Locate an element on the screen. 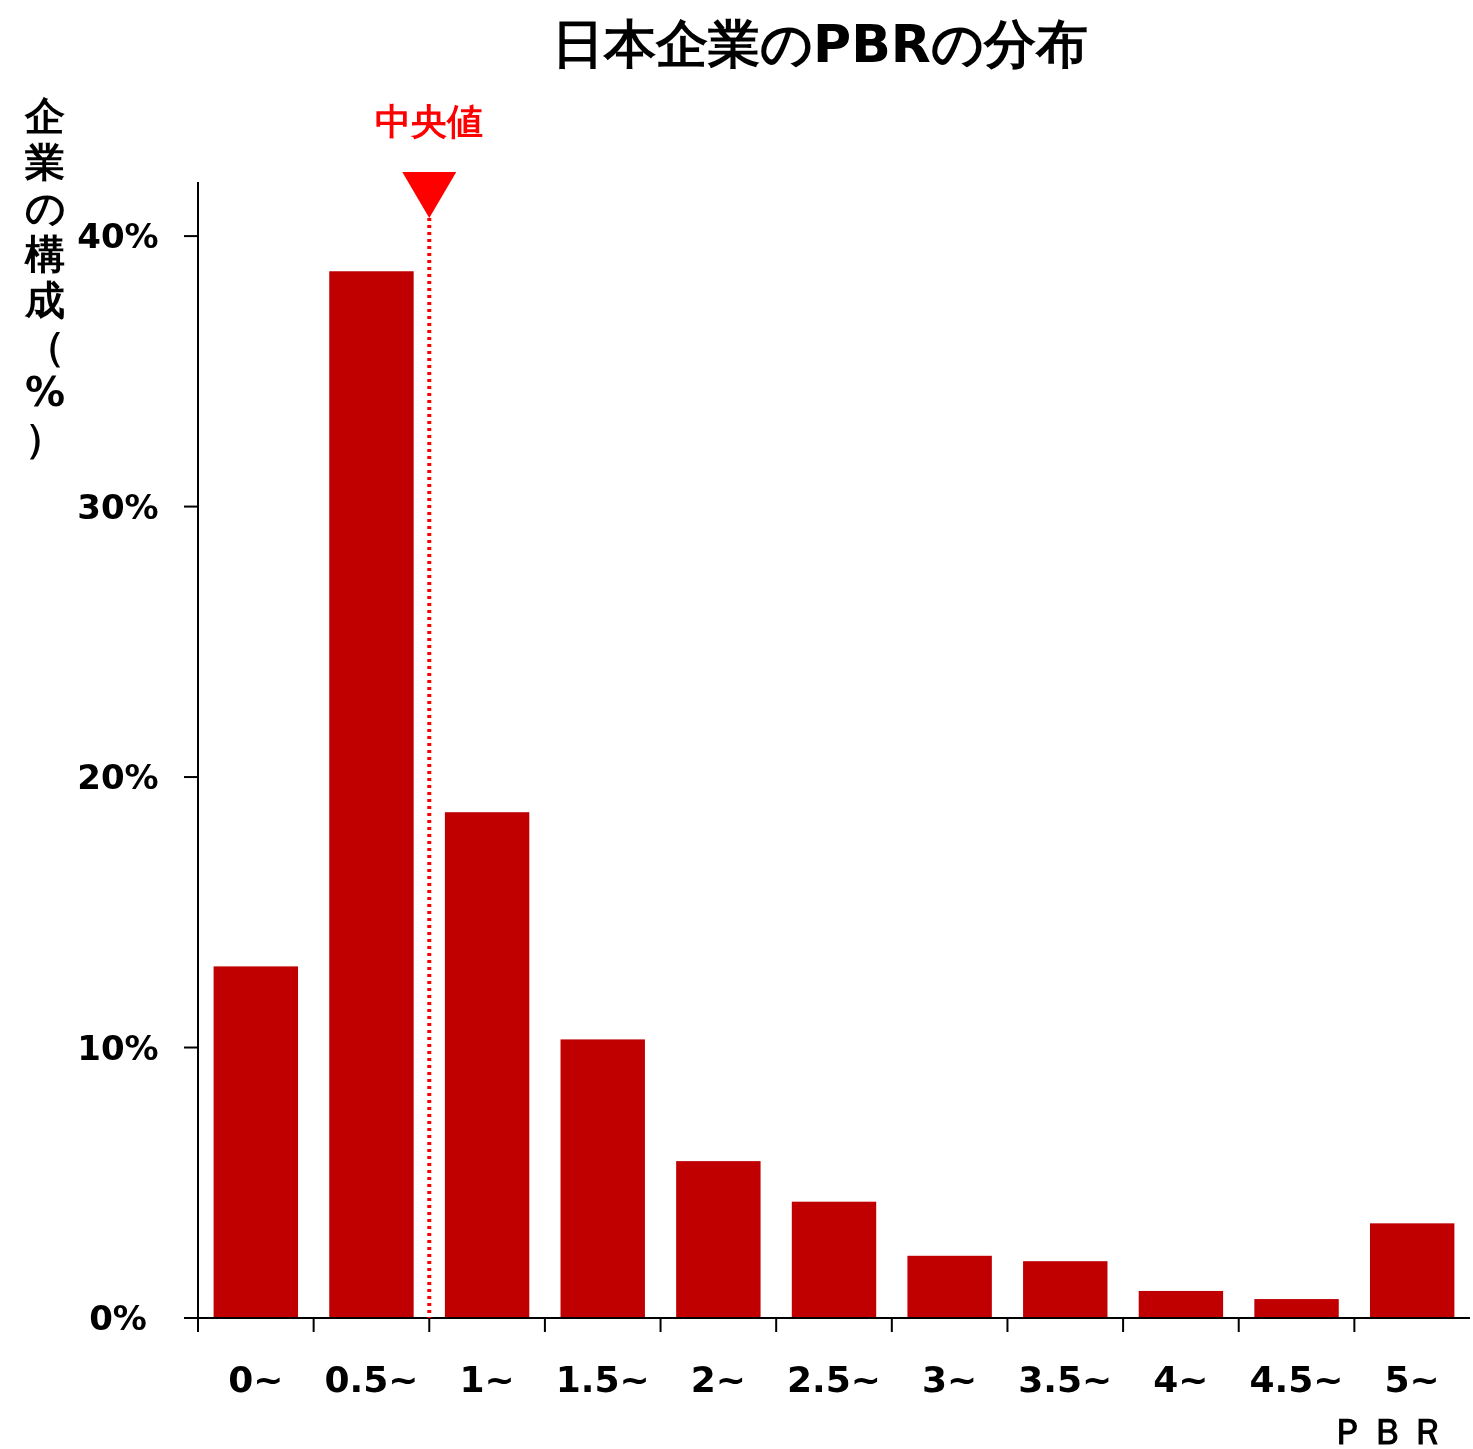 This screenshot has height=1449, width=1473. x-tick-label: 3.5~ is located at coordinates (1065, 1379).